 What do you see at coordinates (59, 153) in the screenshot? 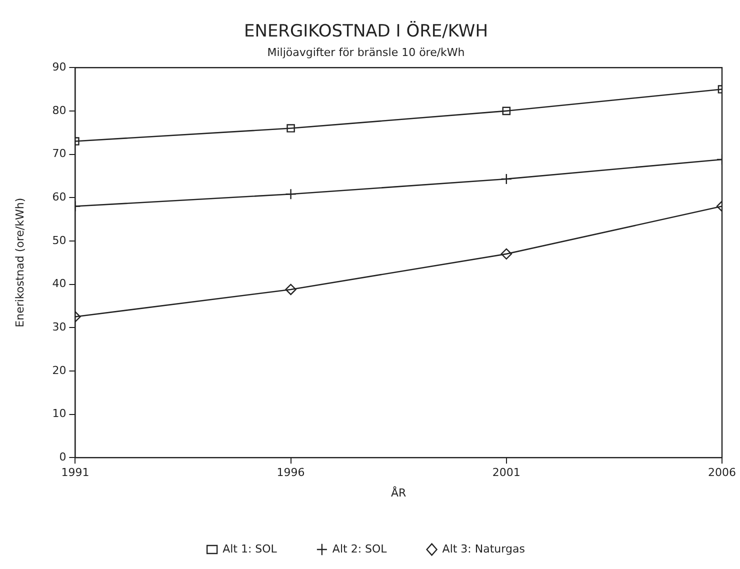
I see `y-tick-label: 70` at bounding box center [59, 153].